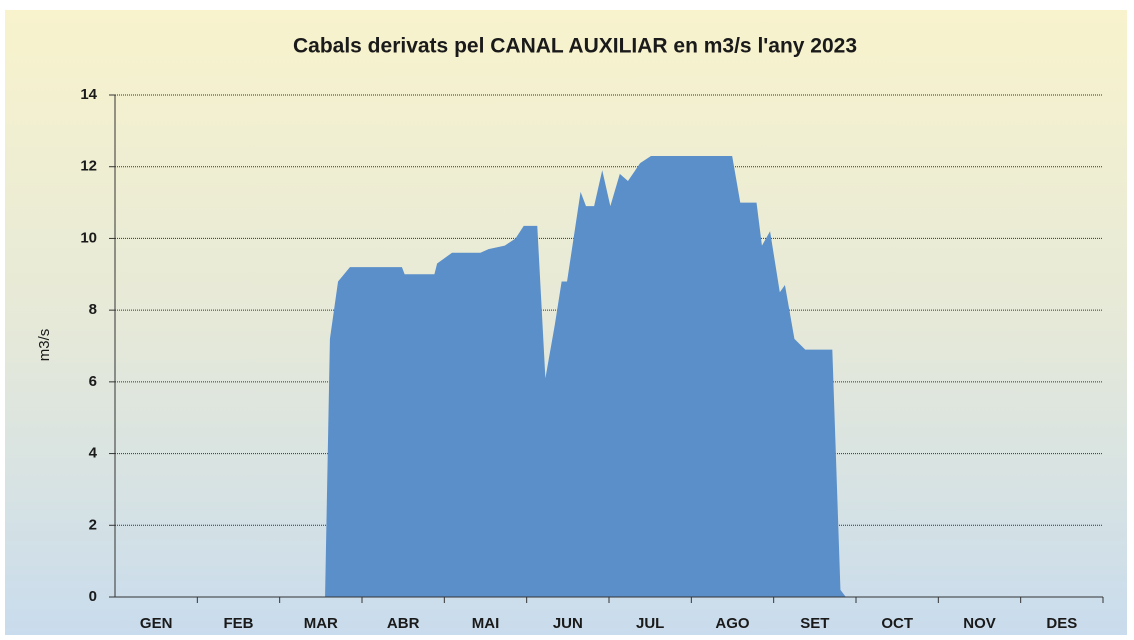 The width and height of the screenshot is (1134, 640). What do you see at coordinates (88, 237) in the screenshot?
I see `y-tick-label: 10` at bounding box center [88, 237].